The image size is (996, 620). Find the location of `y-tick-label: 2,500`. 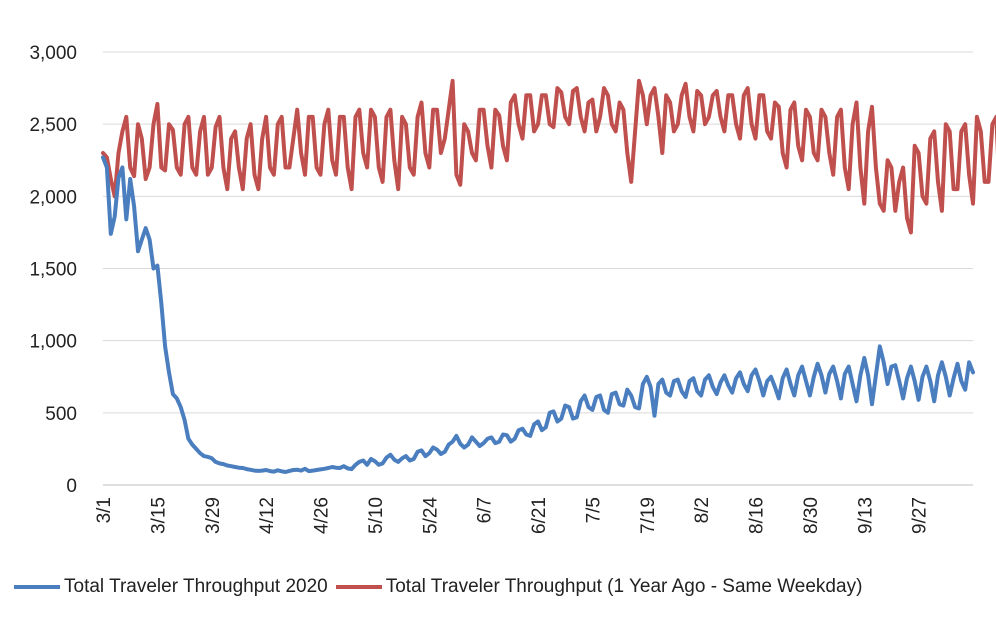

y-tick-label: 2,500 is located at coordinates (53, 125).